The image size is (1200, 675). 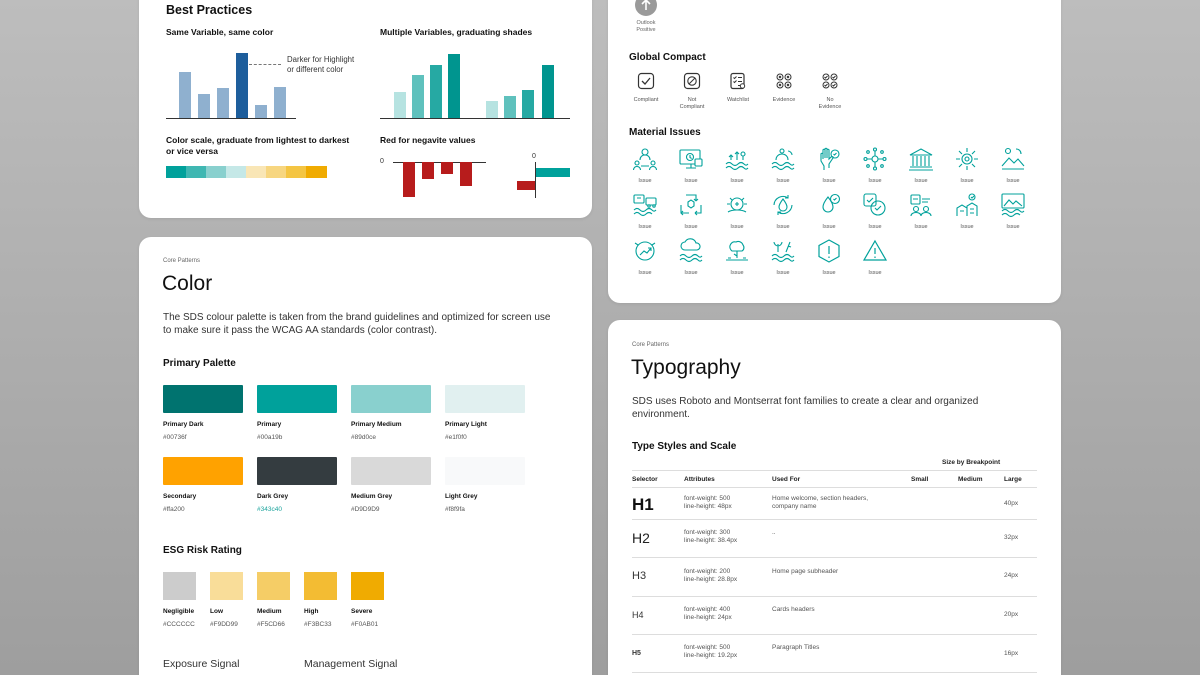 What do you see at coordinates (691, 159) in the screenshot?
I see `screen-issue-icon` at bounding box center [691, 159].